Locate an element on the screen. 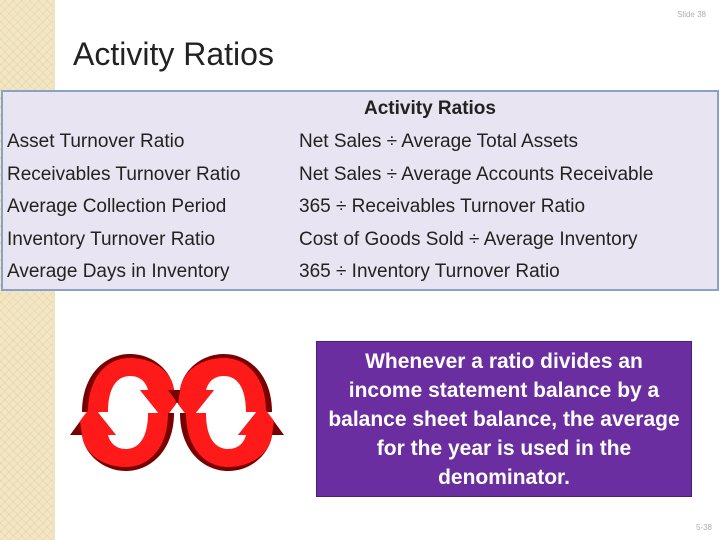 The image size is (720, 540). cycle-arrows-graphic is located at coordinates (177, 412).